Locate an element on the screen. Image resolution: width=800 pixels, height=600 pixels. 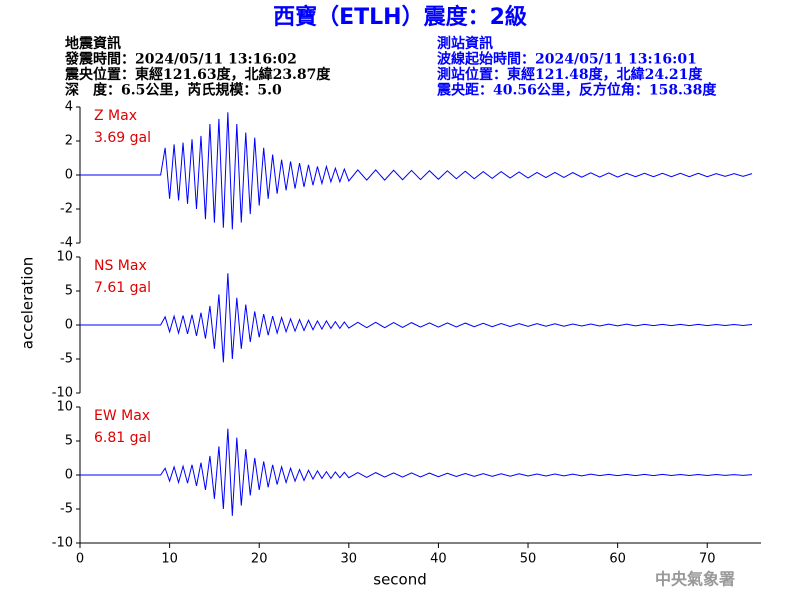
station-info: 震央距：40.56公里，反方位角：158.38度 is located at coordinates (576, 90).